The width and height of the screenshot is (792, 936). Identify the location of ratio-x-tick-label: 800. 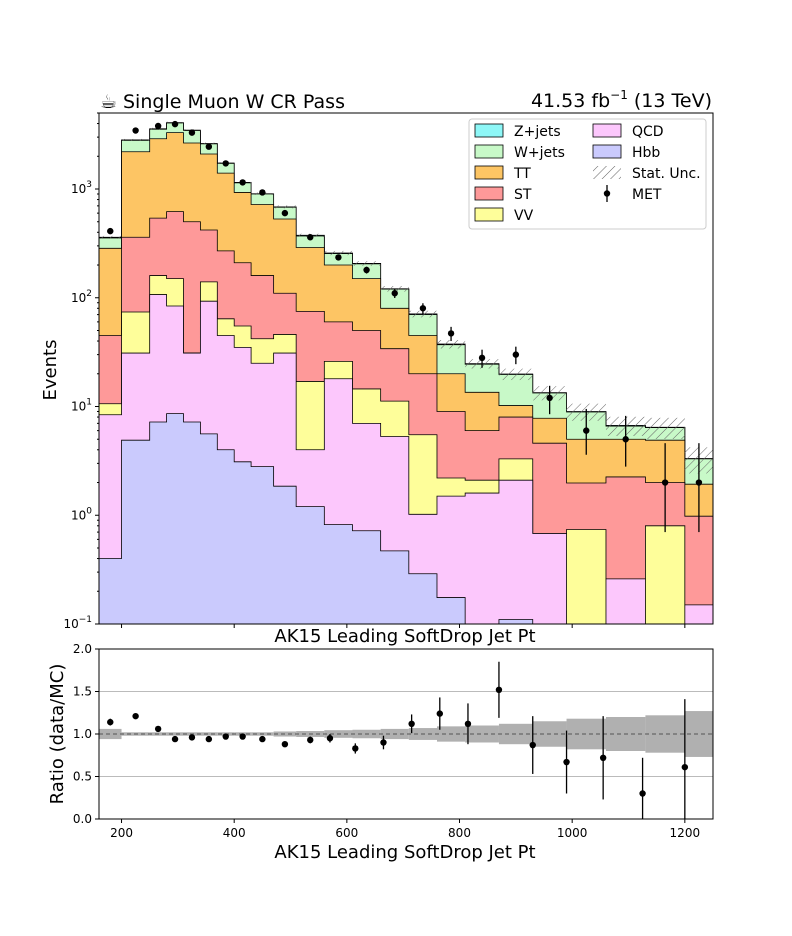
(459, 833).